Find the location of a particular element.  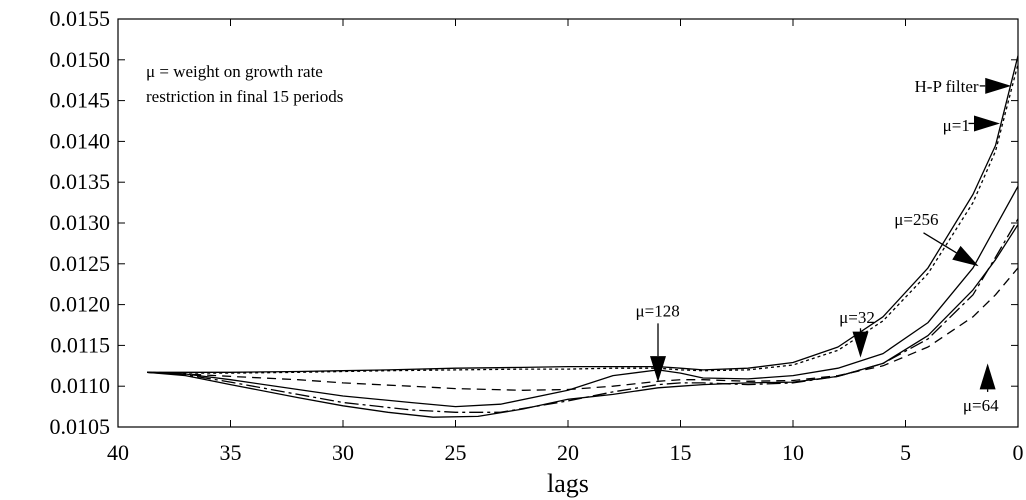

y-tick-label: 0.0140 is located at coordinates (80, 140).